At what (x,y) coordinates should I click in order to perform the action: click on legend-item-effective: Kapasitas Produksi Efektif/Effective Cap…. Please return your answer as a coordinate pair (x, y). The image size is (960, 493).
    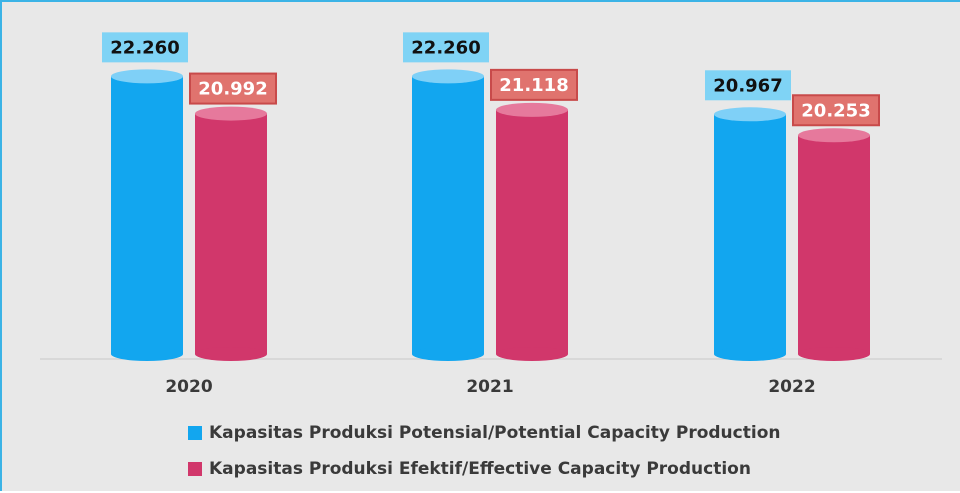
    Looking at the image, I should click on (484, 469).